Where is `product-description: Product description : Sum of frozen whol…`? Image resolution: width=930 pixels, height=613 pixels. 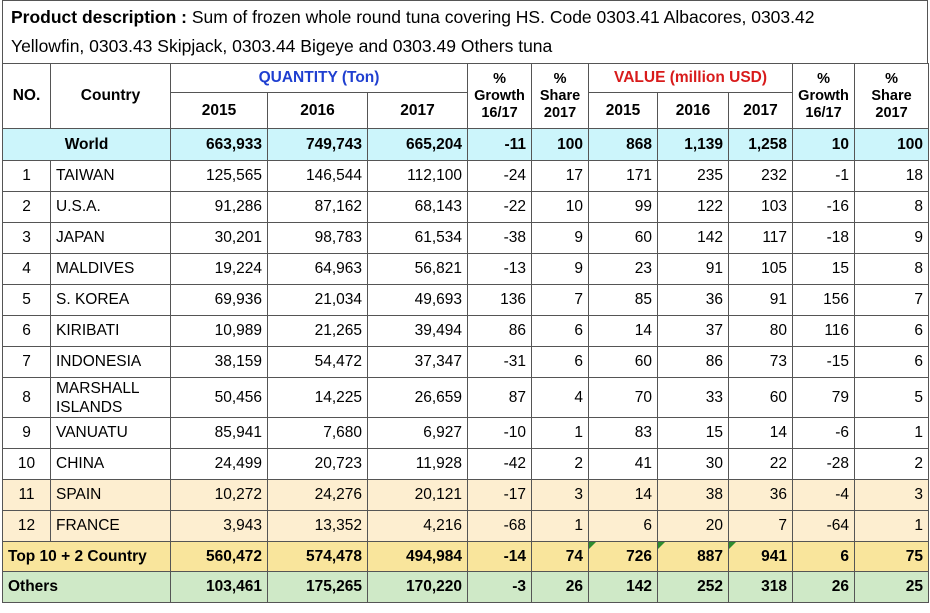 product-description: Product description : Sum of frozen whol… is located at coordinates (465, 31).